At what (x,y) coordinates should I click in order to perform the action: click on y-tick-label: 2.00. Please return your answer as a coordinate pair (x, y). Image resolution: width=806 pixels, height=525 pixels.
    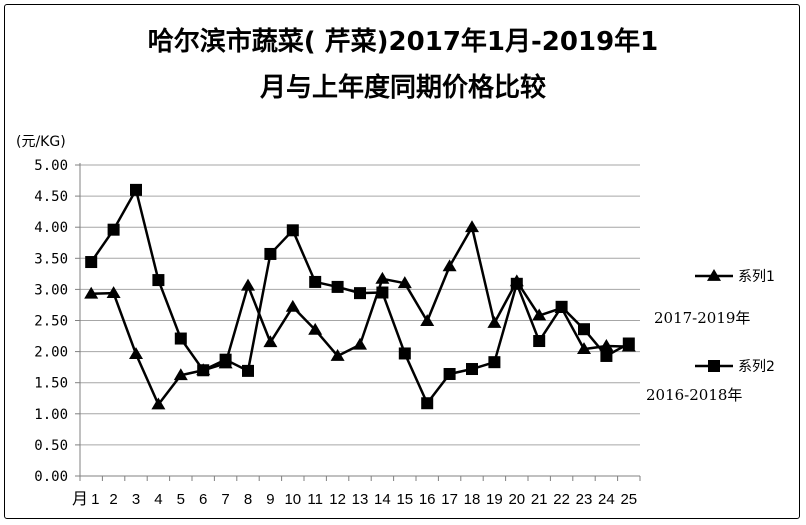
    Looking at the image, I should click on (51, 353).